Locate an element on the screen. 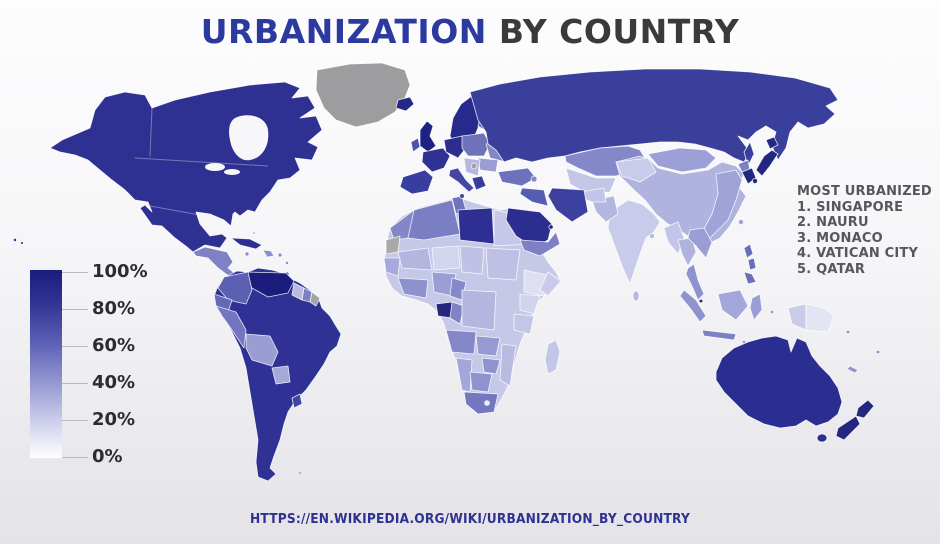 This screenshot has height=544, width=940. region-falklands is located at coordinates (300, 473).